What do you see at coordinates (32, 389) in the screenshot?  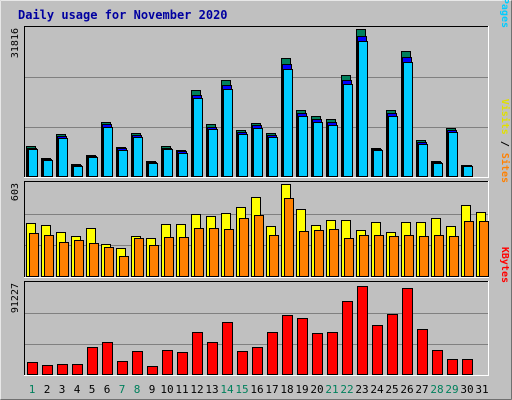 I see `x-tick-label-1: 1` at bounding box center [32, 389].